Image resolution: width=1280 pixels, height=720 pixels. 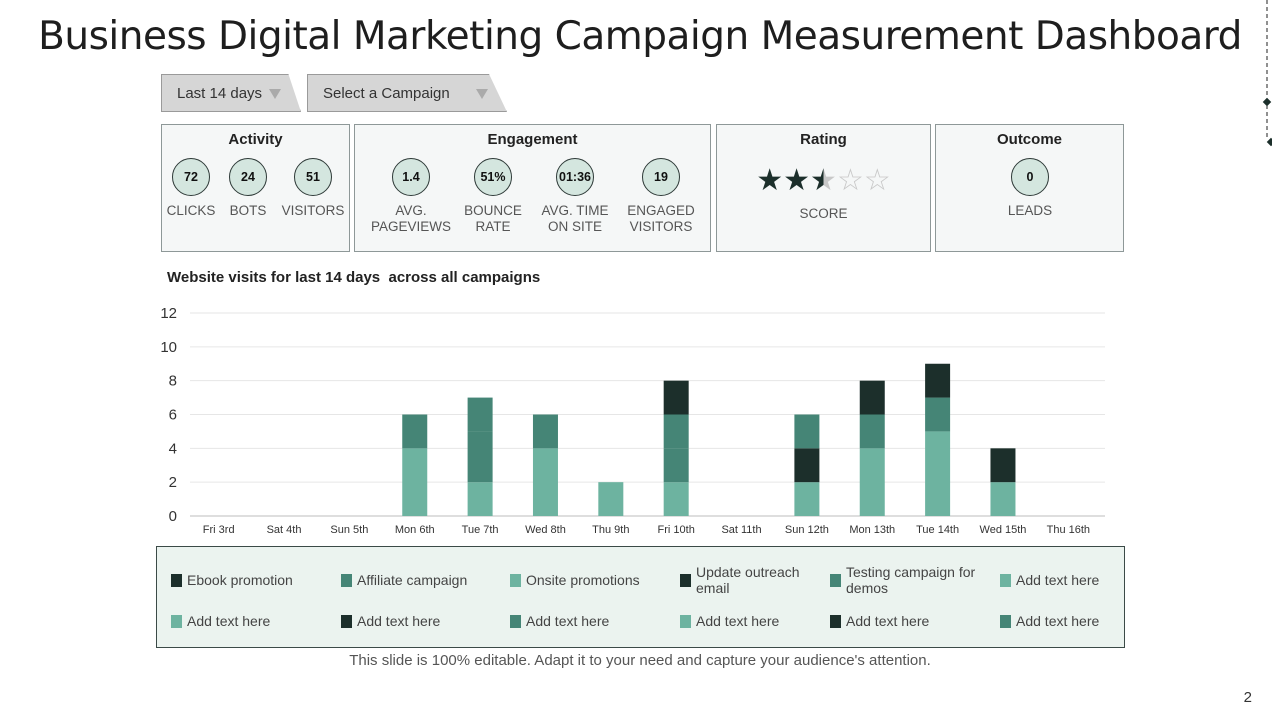 What do you see at coordinates (173, 482) in the screenshot?
I see `y-tick-label: 2` at bounding box center [173, 482].